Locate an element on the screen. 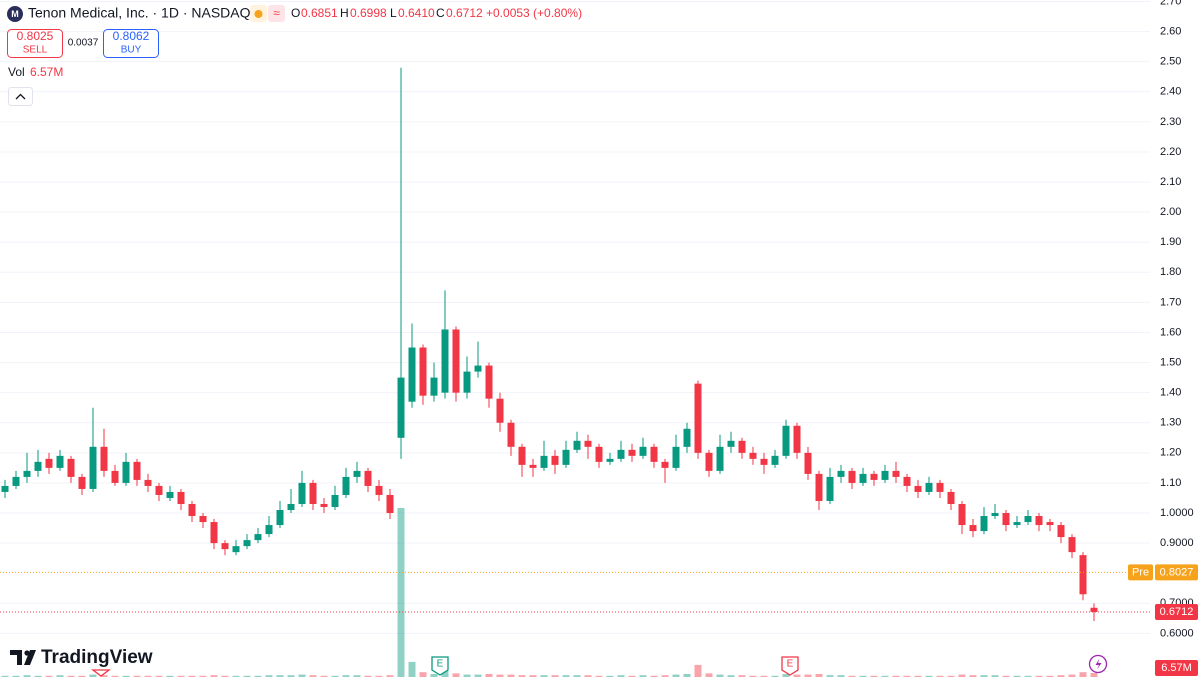  premarket-price-box is located at coordinates (1176, 572).